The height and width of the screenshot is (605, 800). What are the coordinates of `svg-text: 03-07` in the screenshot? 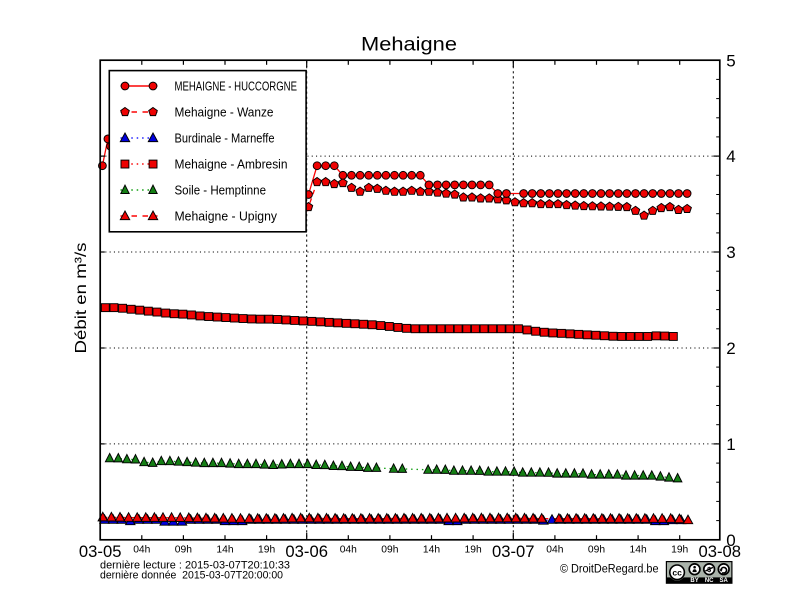 It's located at (513, 552).